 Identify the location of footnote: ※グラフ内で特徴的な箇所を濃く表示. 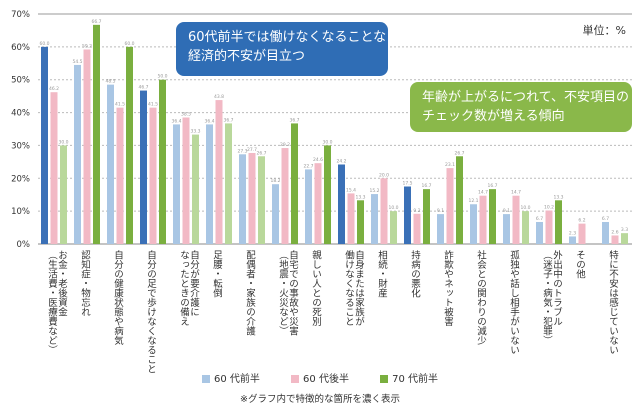
(320, 399).